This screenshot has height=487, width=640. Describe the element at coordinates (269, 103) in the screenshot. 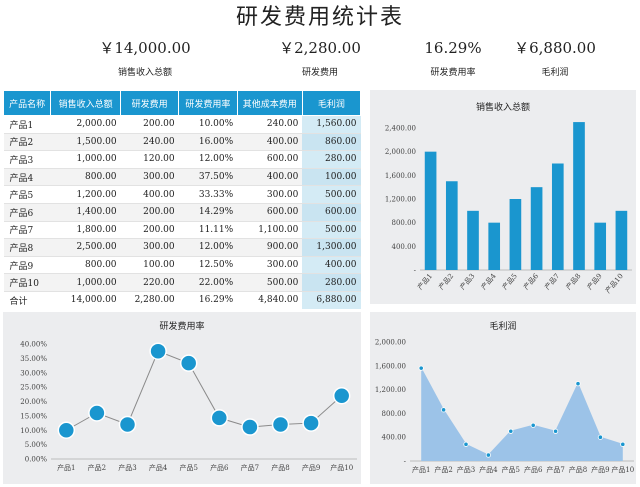

I see `header-other-cost: 其他成本费用` at that location.